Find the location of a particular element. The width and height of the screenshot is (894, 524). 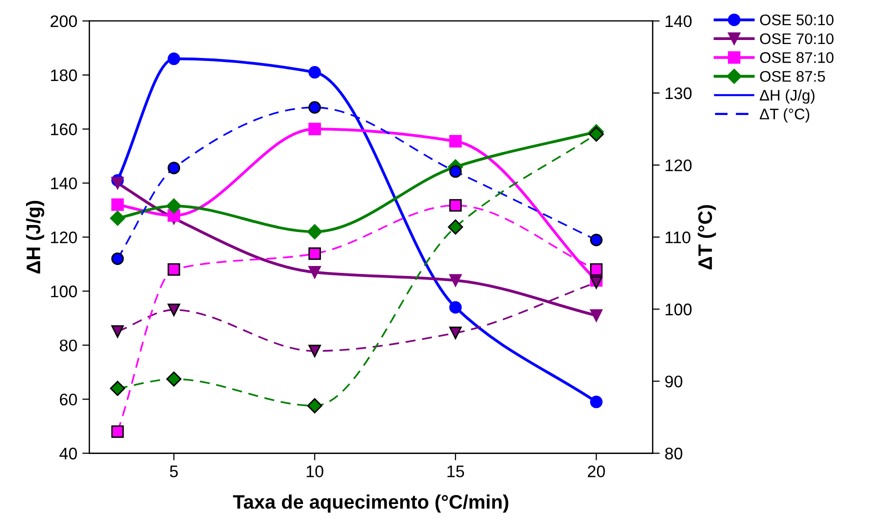

legend-label: OSE 50:10 is located at coordinates (797, 20).